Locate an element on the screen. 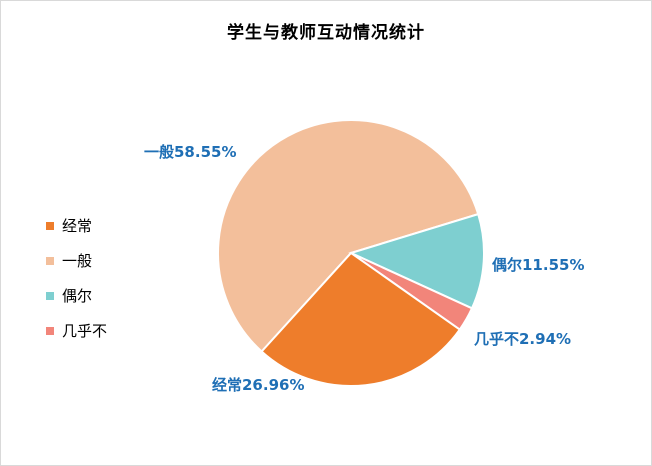 The height and width of the screenshot is (466, 652). legend-label-ouer: 偶尔 is located at coordinates (77, 296).